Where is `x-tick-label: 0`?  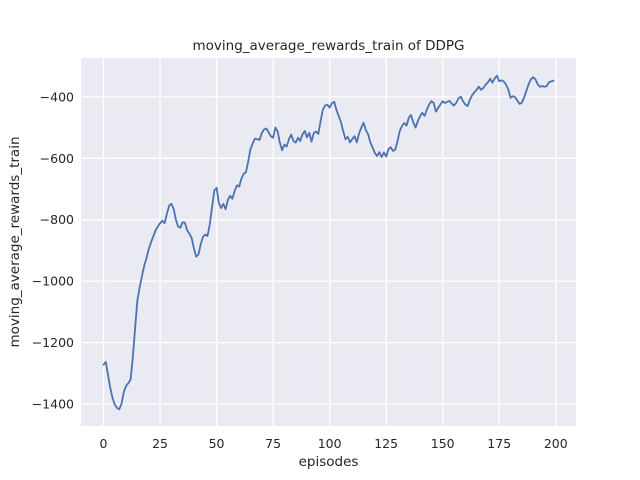
x-tick-label: 0 is located at coordinates (104, 443).